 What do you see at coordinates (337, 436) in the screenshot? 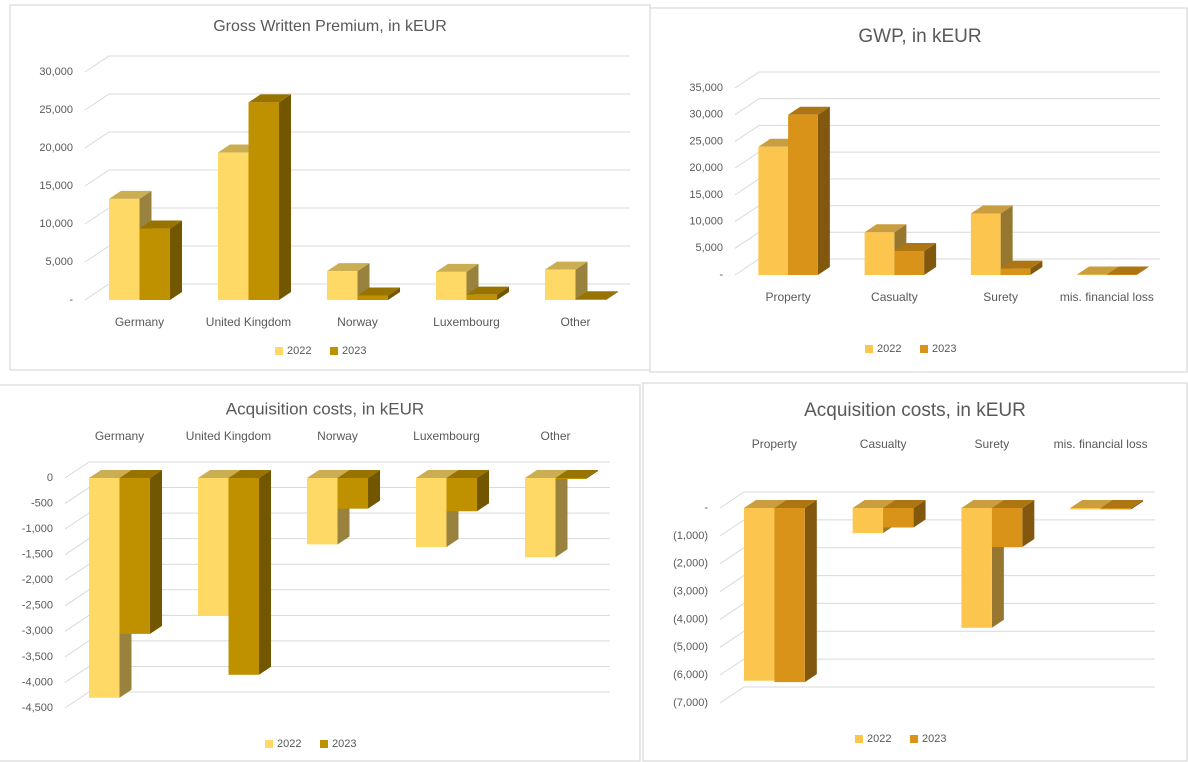
I see `x-tick-label: Norway` at bounding box center [337, 436].